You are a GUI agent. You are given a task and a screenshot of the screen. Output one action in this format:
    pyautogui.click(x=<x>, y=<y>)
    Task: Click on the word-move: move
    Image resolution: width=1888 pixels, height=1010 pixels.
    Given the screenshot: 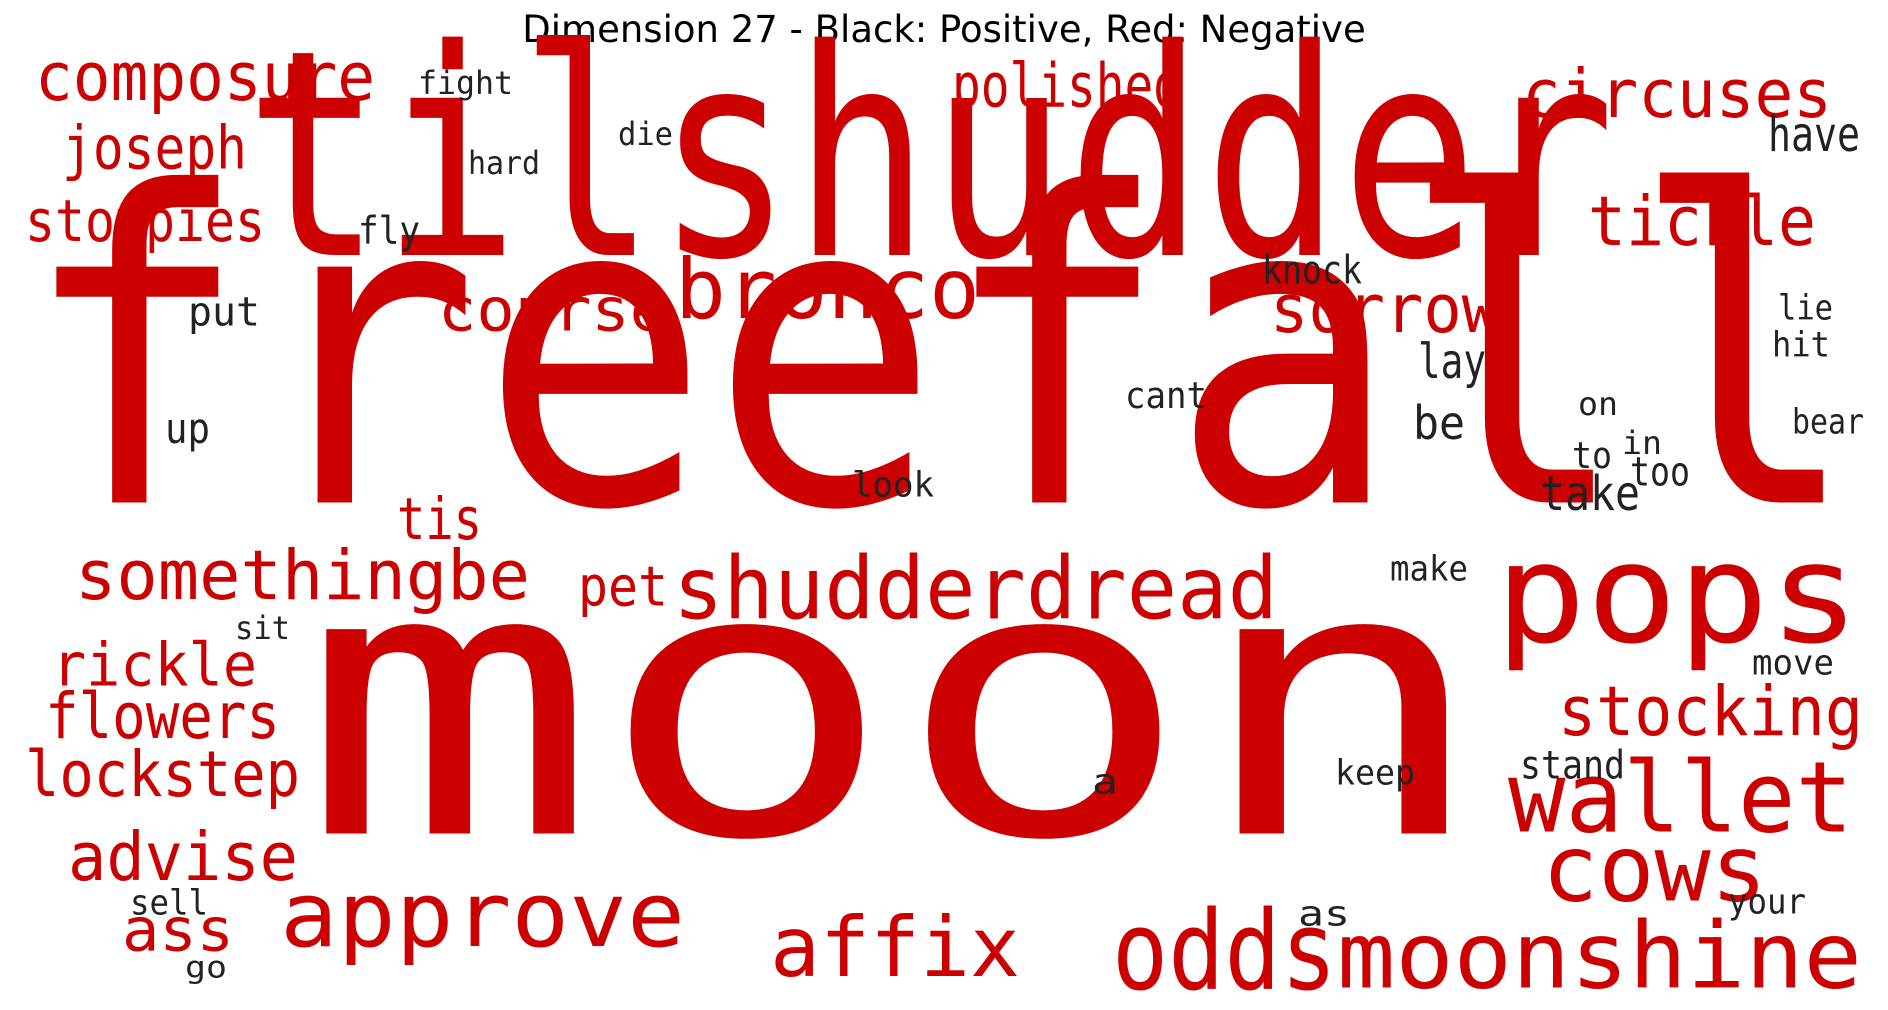 What is the action you would take?
    pyautogui.click(x=1793, y=663)
    